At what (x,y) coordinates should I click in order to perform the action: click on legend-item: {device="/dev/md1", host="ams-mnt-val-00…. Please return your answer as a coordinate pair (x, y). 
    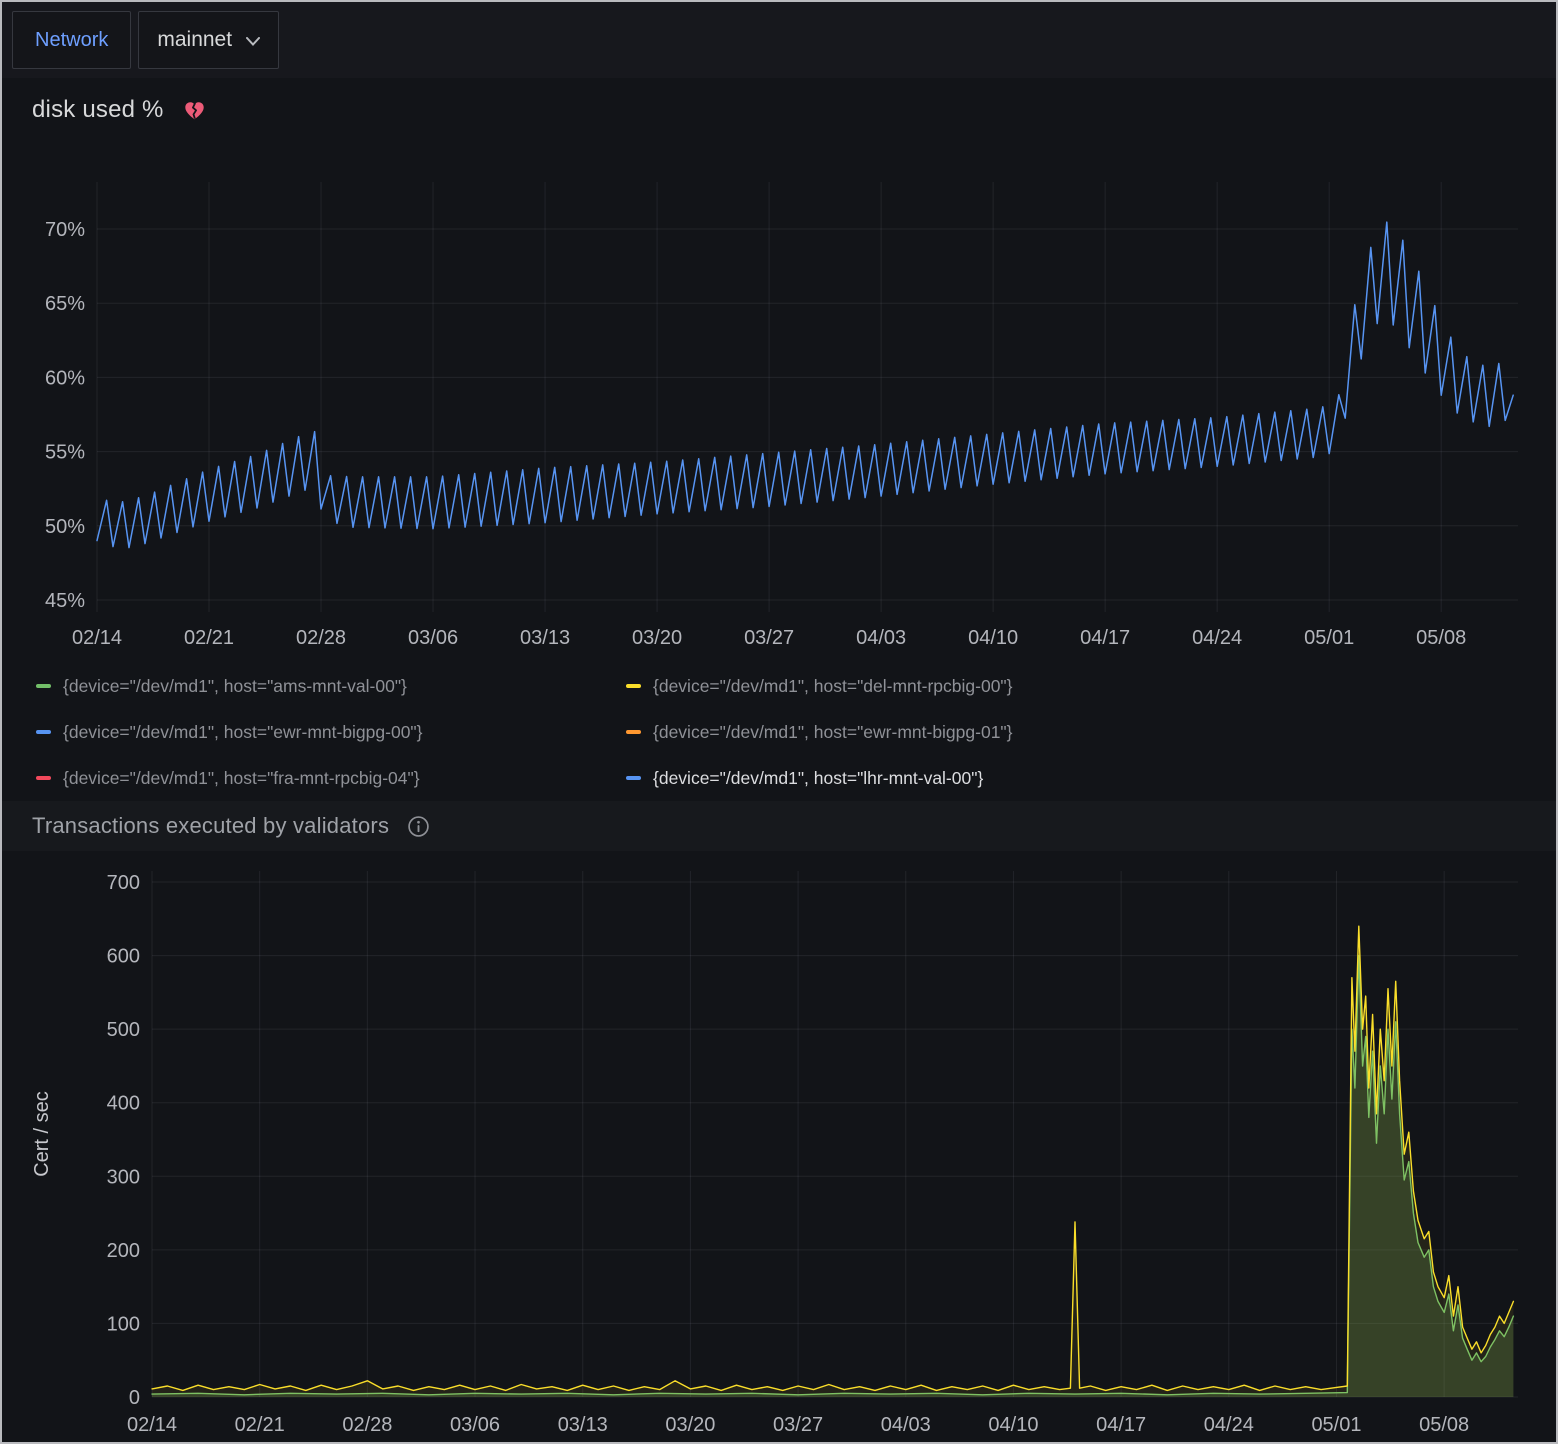
    Looking at the image, I should click on (331, 686).